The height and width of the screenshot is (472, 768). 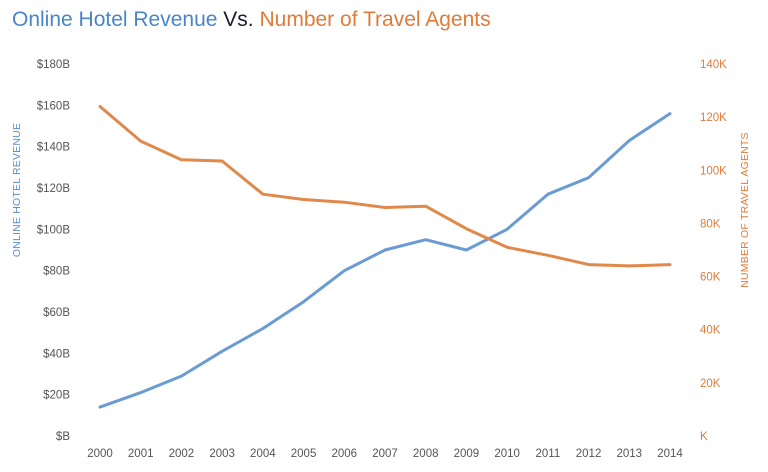 I want to click on x-tick-label: 2014, so click(x=670, y=454).